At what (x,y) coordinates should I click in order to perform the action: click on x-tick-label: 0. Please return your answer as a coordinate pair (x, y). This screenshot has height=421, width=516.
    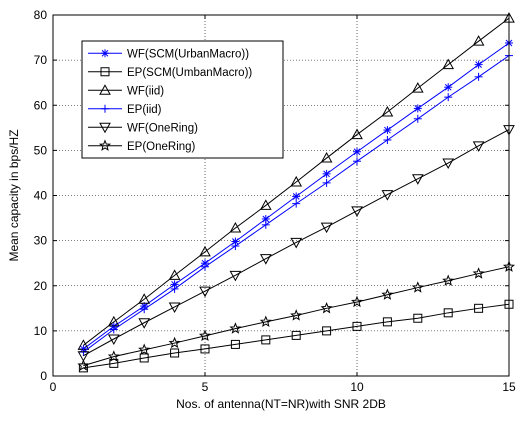
    Looking at the image, I should click on (53, 387).